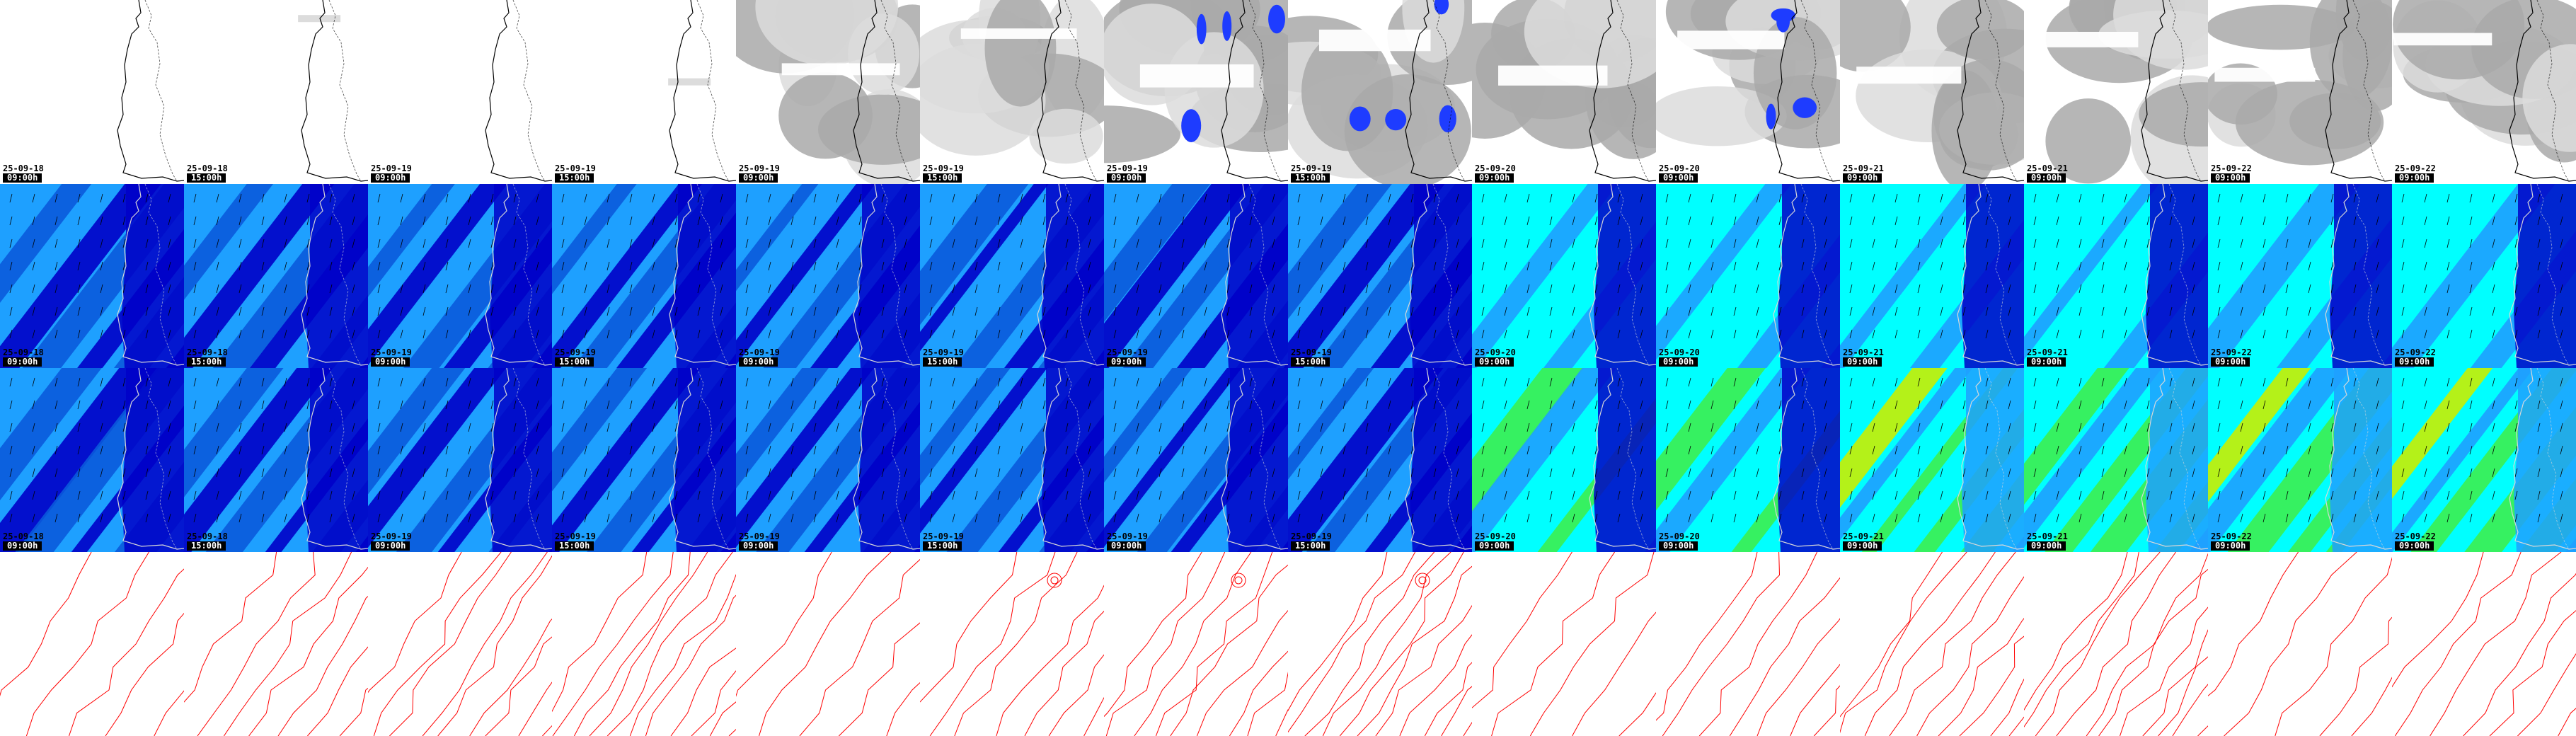  Describe the element at coordinates (2231, 536) in the screenshot. I see `forecast-date: 25-09-22` at that location.